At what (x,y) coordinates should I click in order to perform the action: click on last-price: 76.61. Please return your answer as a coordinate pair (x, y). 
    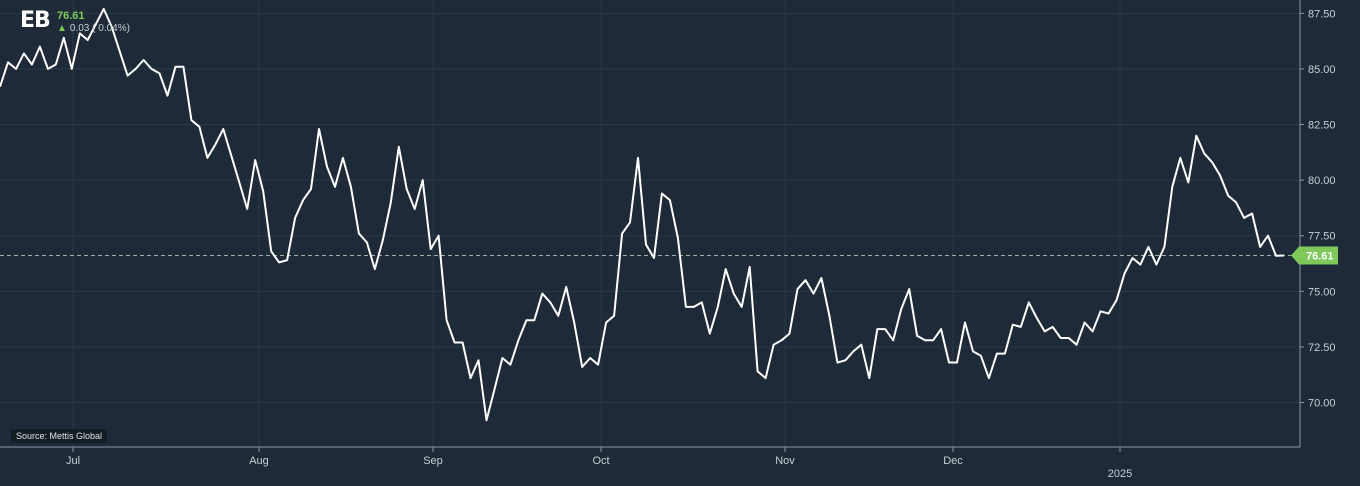
    Looking at the image, I should click on (71, 16).